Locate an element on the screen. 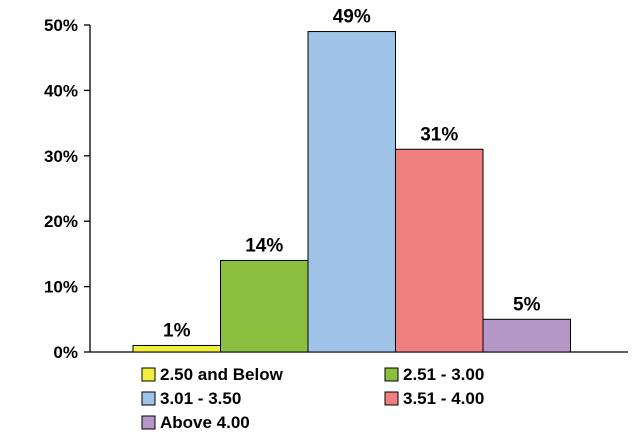 The height and width of the screenshot is (433, 634). legend-label: 2.50 and Below is located at coordinates (222, 374).